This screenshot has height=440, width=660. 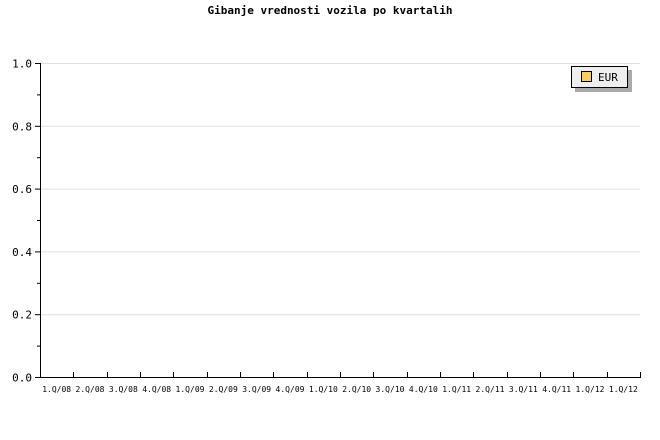 I want to click on x-tick-label: 3.Q/08, so click(x=123, y=389).